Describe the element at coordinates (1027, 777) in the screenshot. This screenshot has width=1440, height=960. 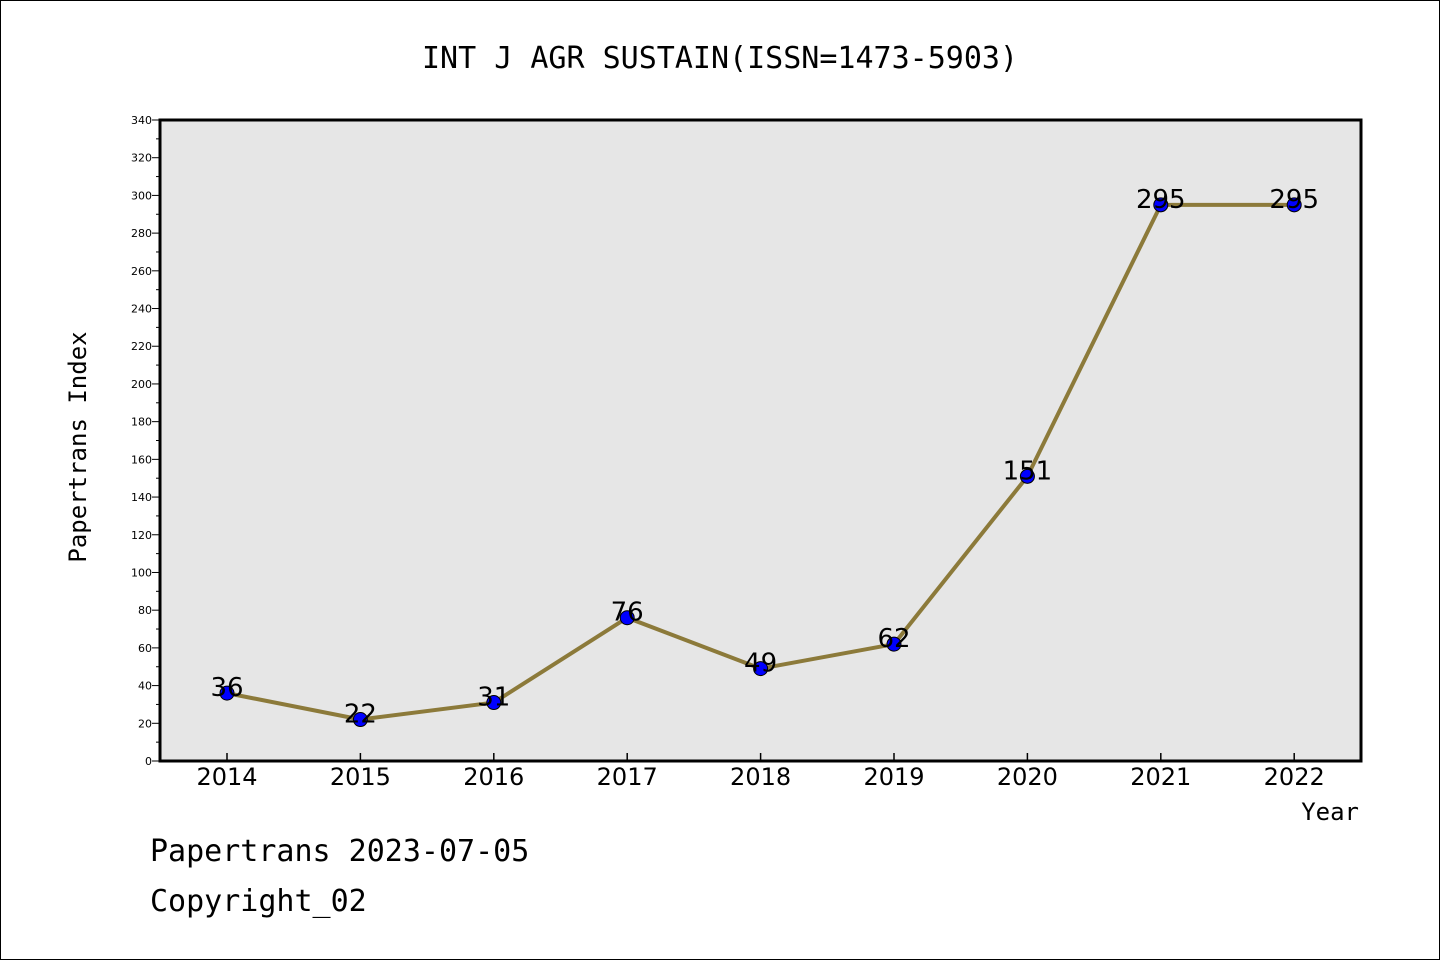
I see `x-tick-label: 2020` at that location.